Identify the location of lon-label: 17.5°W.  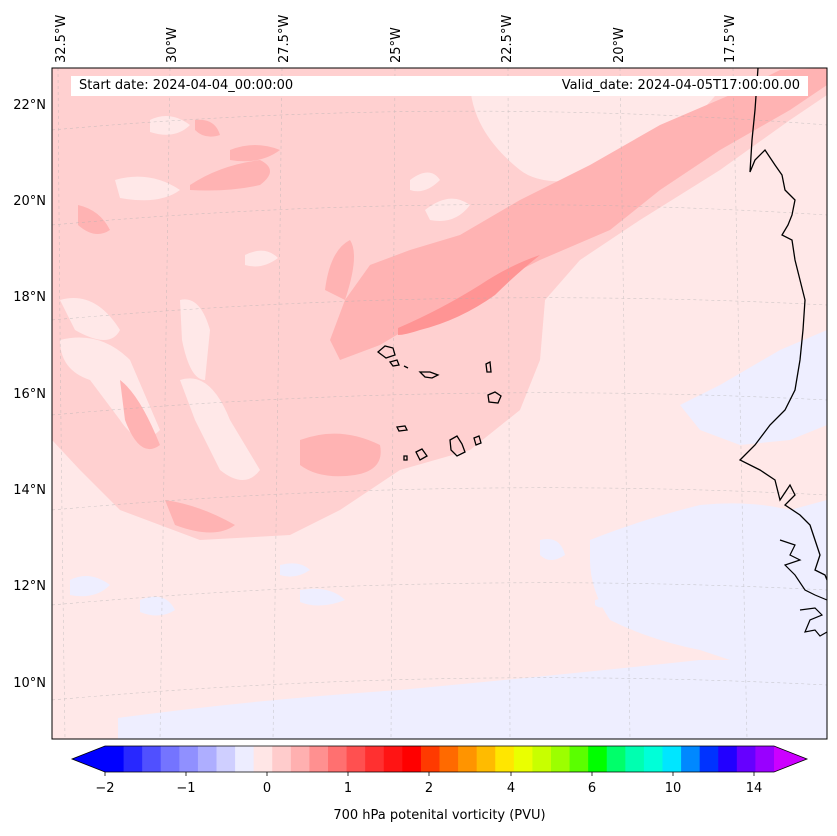
(730, 38).